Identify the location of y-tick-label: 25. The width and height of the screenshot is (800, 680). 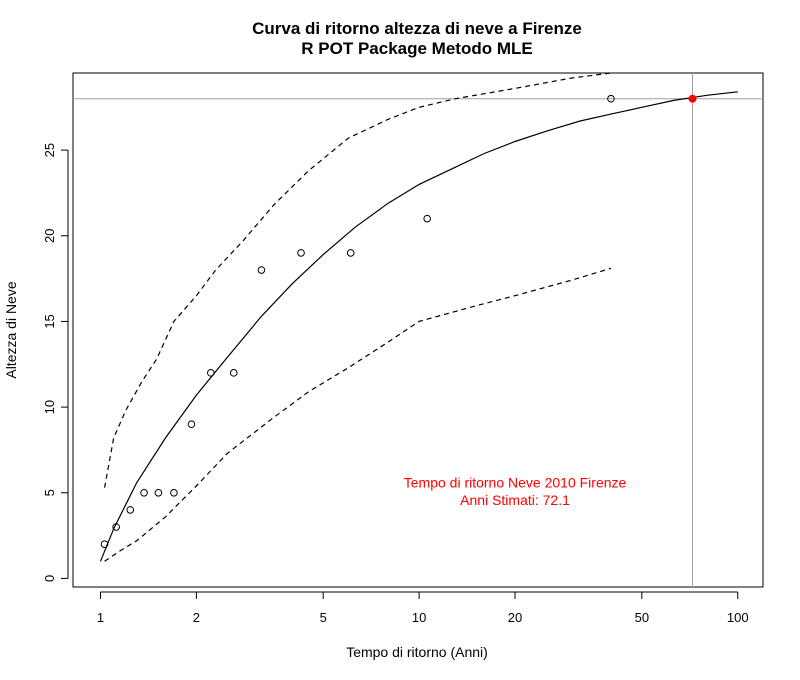
(49, 150).